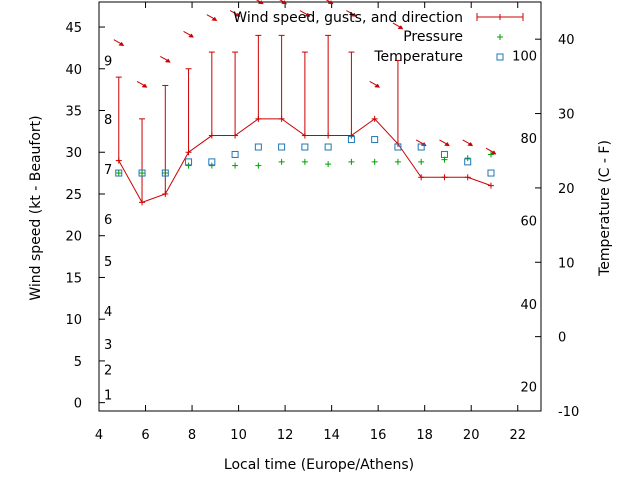 The image size is (640, 485). I want to click on beaufort-label: 6, so click(108, 220).